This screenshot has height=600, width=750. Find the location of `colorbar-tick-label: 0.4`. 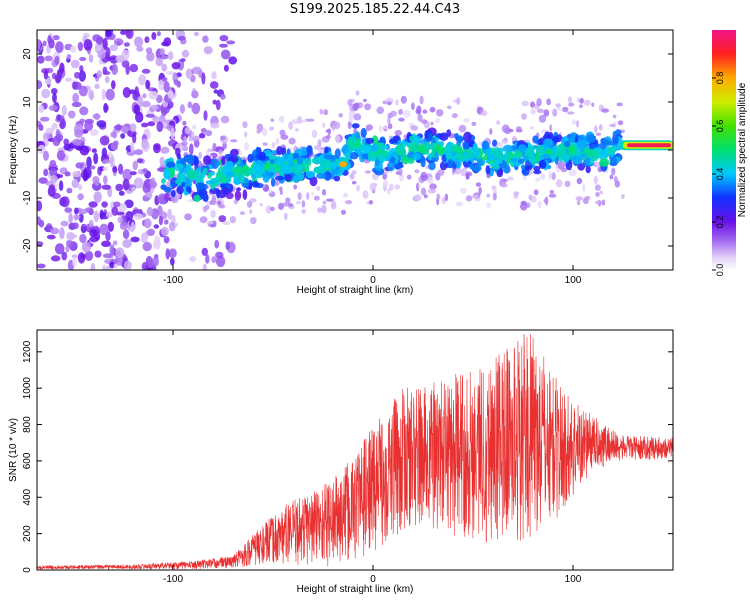

colorbar-tick-label: 0.4 is located at coordinates (720, 174).